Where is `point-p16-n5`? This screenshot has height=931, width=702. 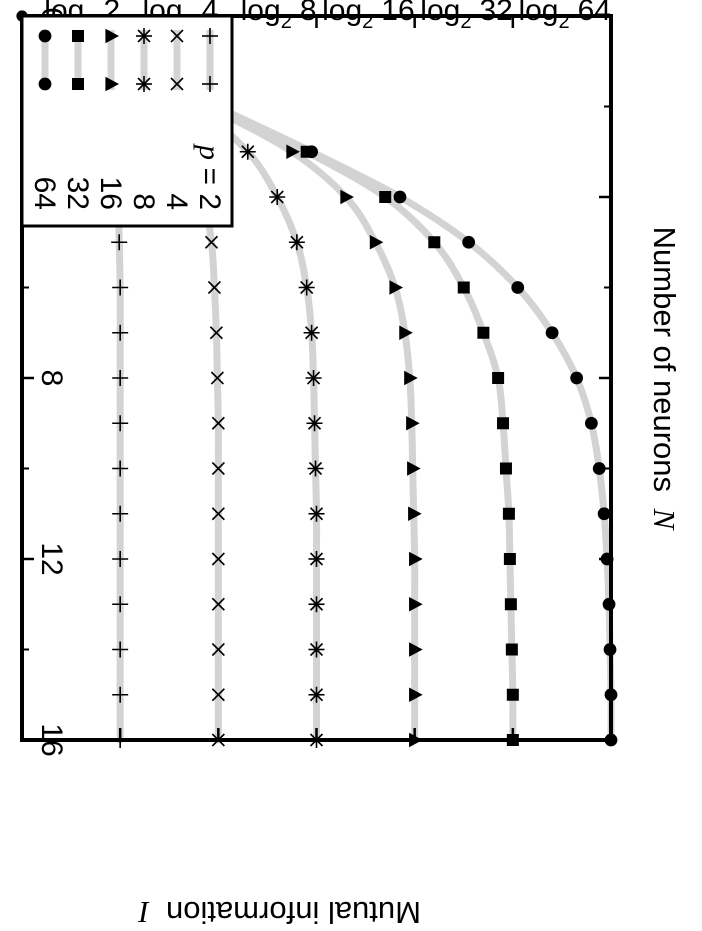
point-p16-n5 is located at coordinates (376, 242).